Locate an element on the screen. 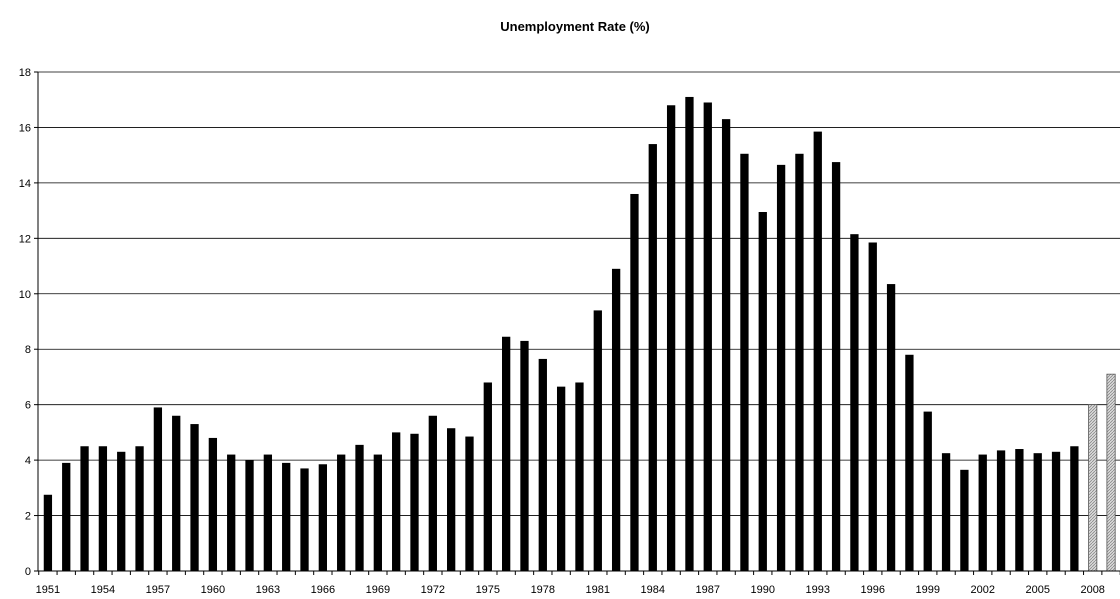  x-tick-label: 1963 is located at coordinates (268, 590).